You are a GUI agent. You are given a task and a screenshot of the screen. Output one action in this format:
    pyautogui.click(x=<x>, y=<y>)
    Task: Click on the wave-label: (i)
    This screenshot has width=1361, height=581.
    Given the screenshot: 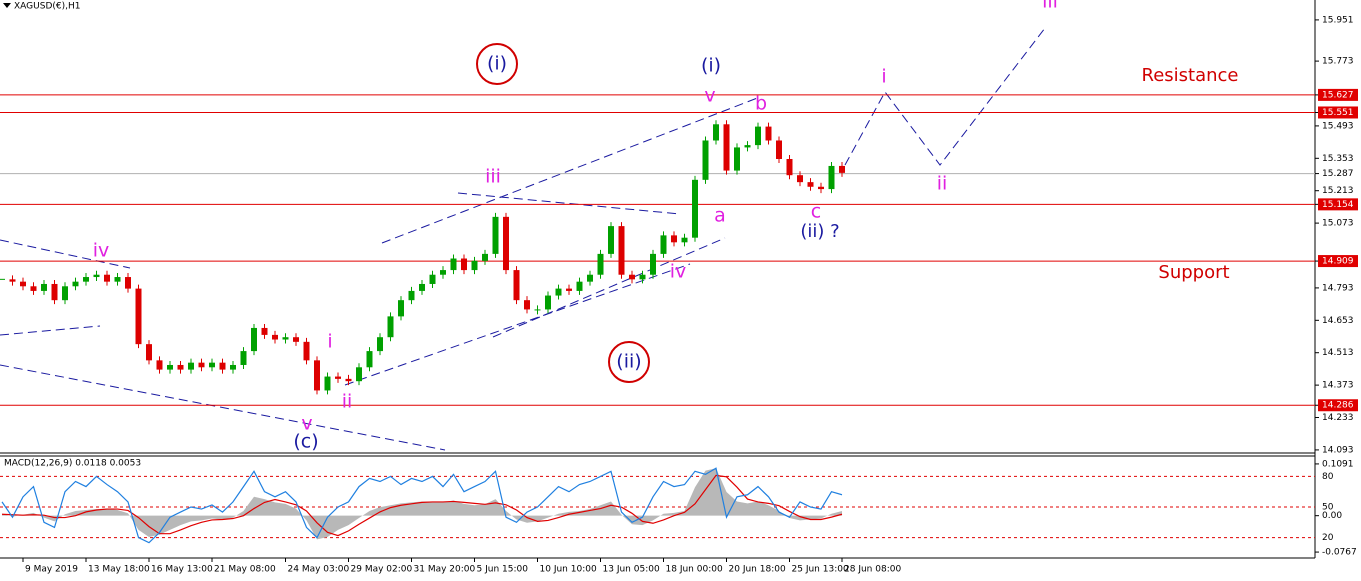 What is the action you would take?
    pyautogui.click(x=497, y=64)
    